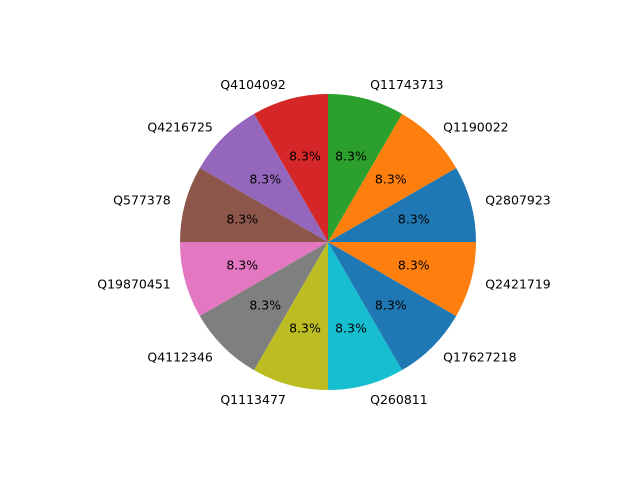  What do you see at coordinates (253, 84) in the screenshot?
I see `slice-label: Q4104092` at bounding box center [253, 84].